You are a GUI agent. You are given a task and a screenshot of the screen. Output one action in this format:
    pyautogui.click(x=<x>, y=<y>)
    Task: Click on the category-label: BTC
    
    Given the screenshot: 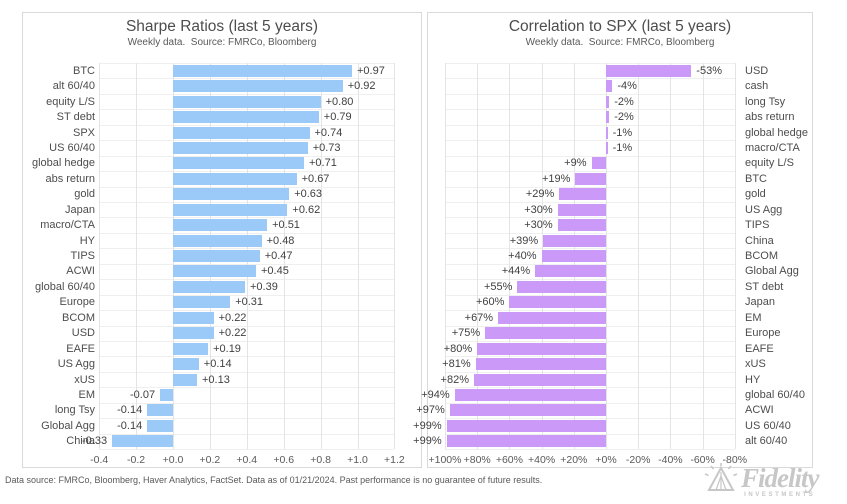 What is the action you would take?
    pyautogui.click(x=756, y=178)
    